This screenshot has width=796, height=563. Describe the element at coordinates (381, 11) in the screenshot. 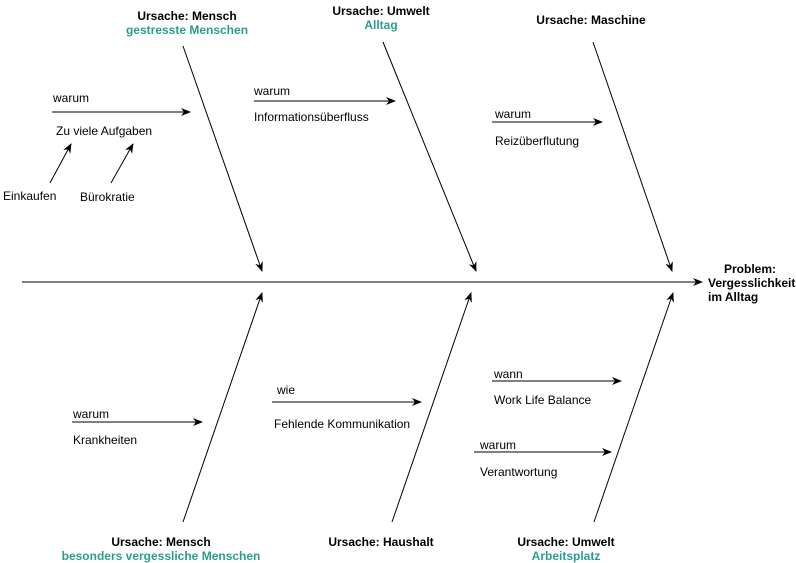

I see `category-top-umwelt-title: Ursache: Umwelt` at that location.